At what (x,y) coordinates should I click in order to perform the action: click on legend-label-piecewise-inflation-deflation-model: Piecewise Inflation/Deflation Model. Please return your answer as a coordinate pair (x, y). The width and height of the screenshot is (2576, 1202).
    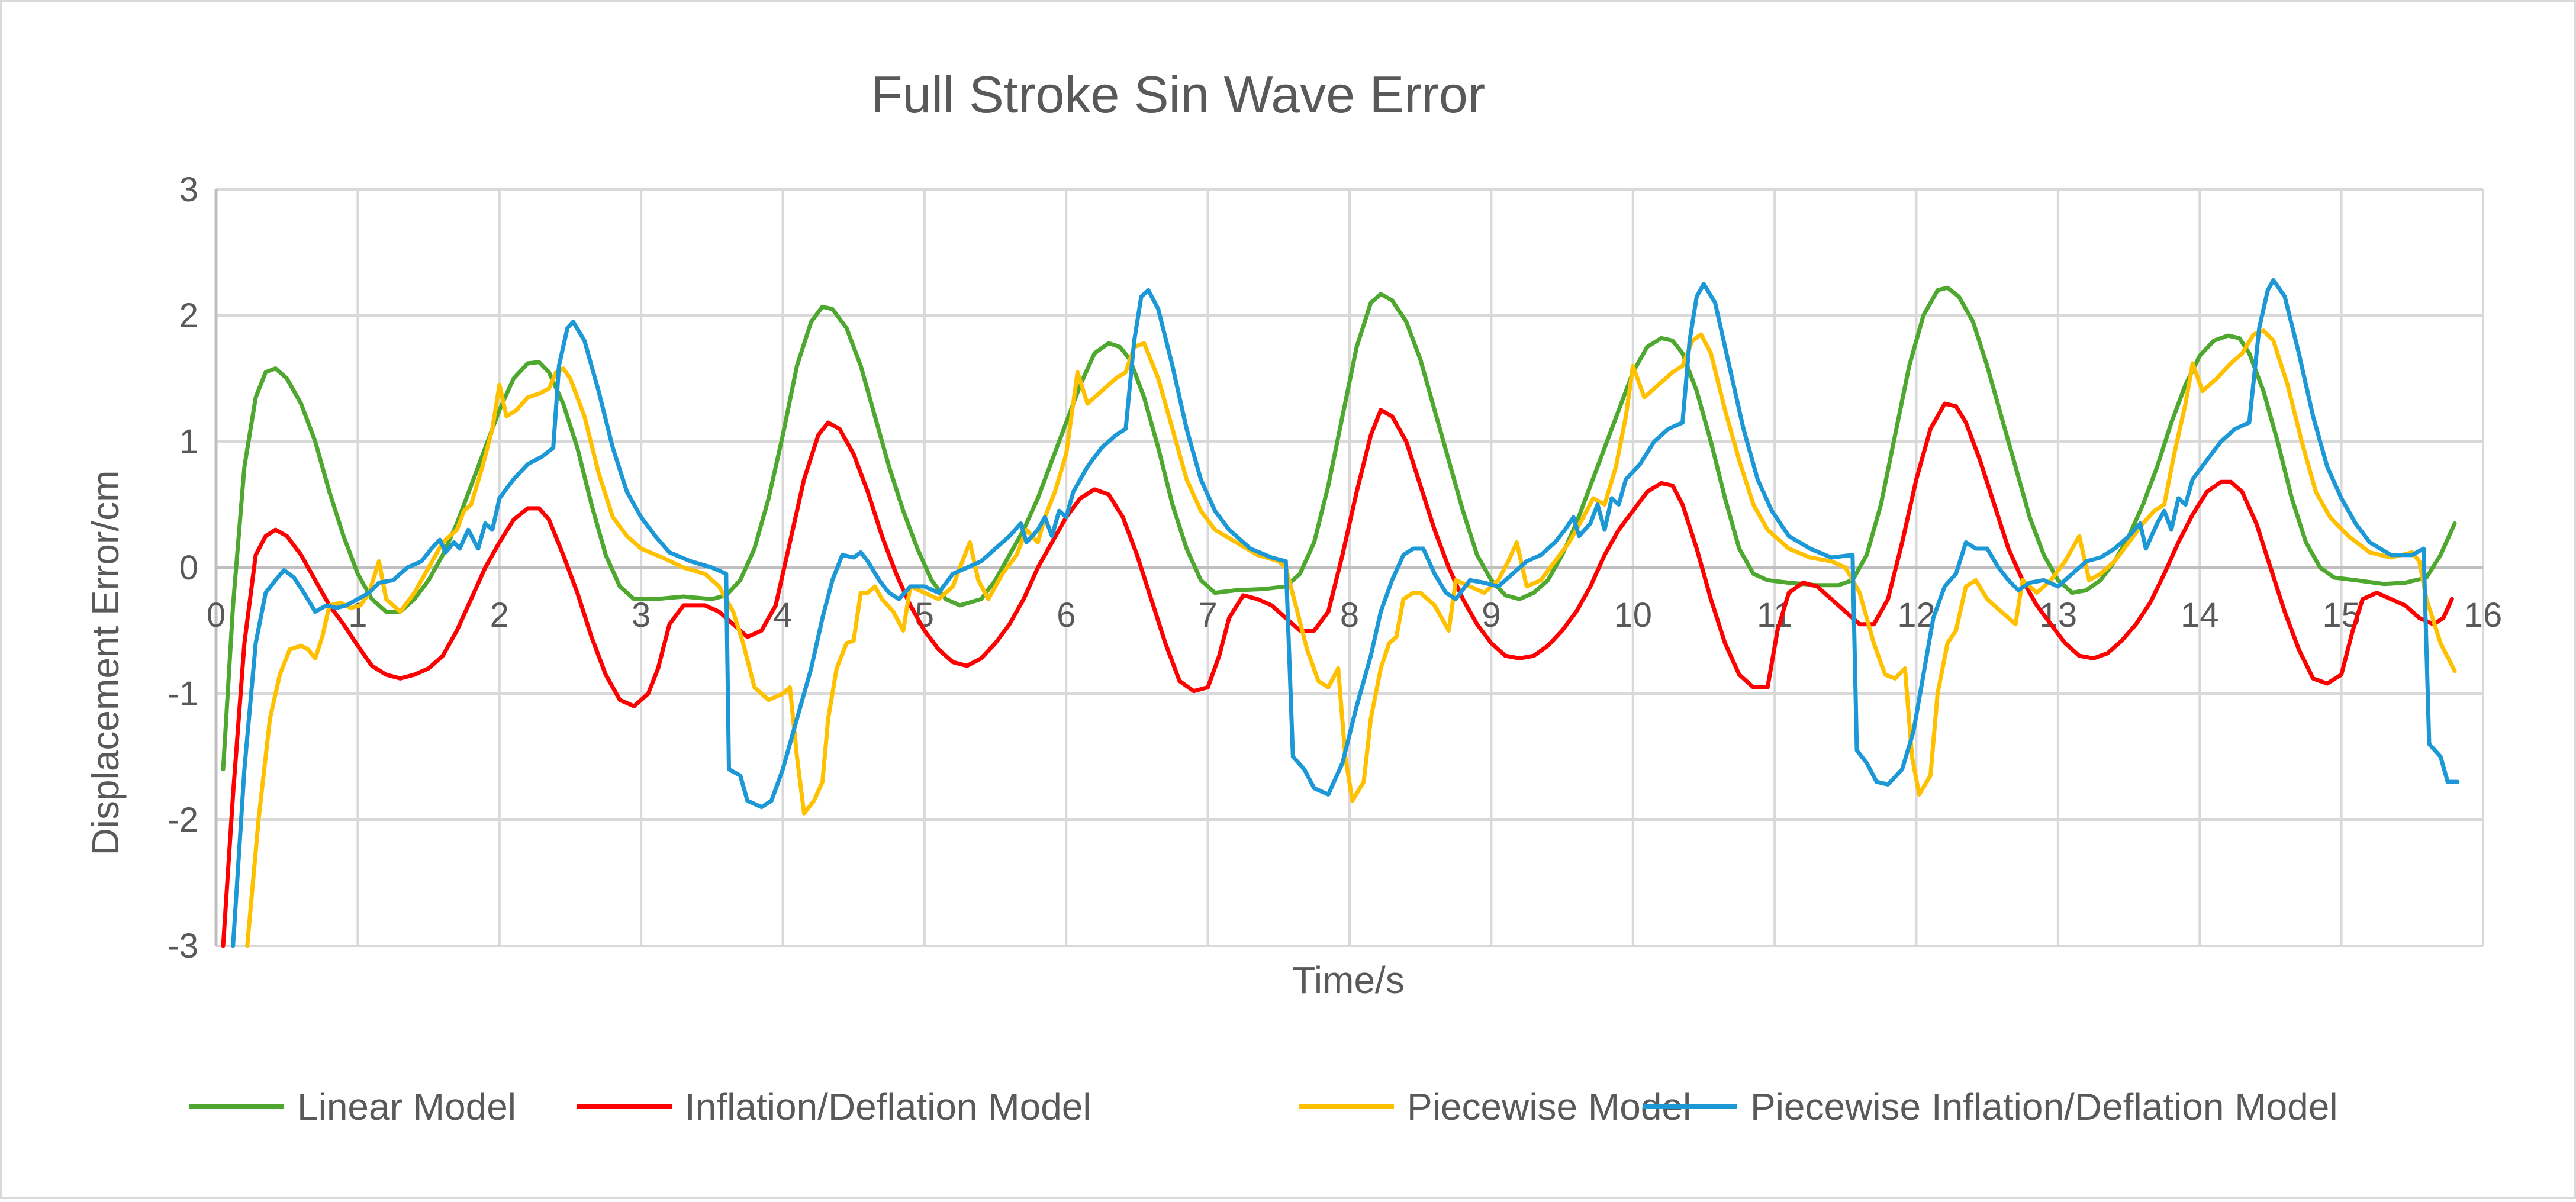
    Looking at the image, I should click on (2044, 1106).